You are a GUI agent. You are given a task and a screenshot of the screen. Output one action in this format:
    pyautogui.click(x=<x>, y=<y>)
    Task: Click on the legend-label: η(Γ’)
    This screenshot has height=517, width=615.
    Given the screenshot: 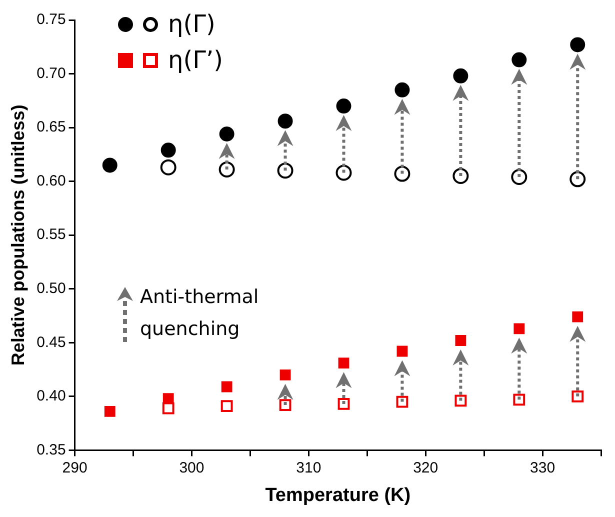 What is the action you would take?
    pyautogui.click(x=195, y=60)
    